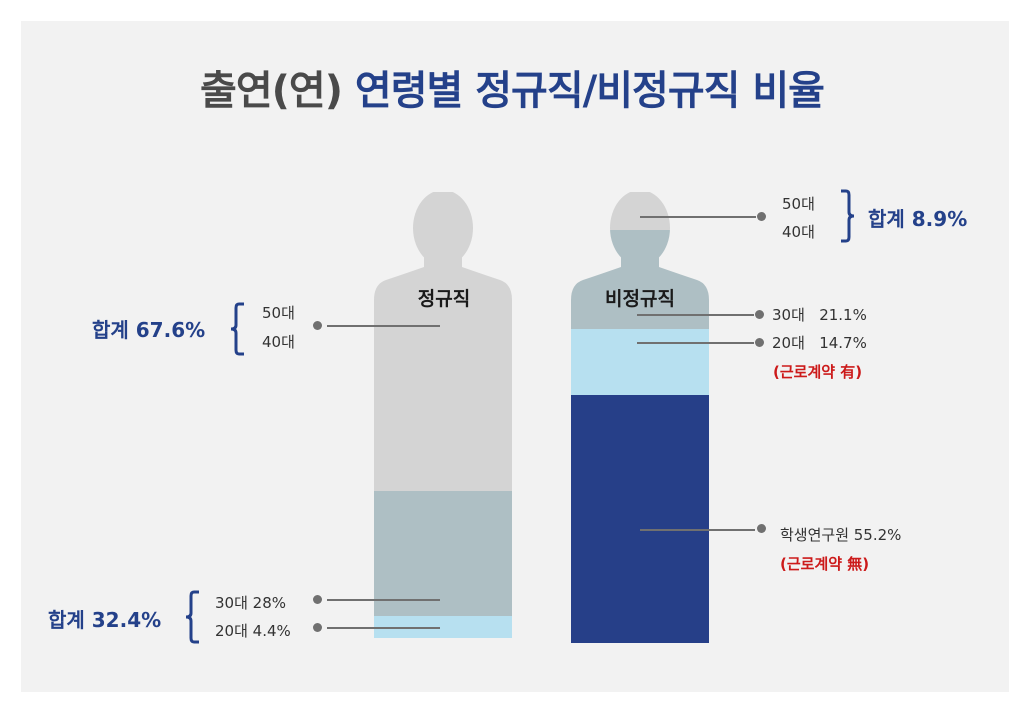 The width and height of the screenshot is (1024, 709). Describe the element at coordinates (444, 416) in the screenshot. I see `regular-figure` at that location.